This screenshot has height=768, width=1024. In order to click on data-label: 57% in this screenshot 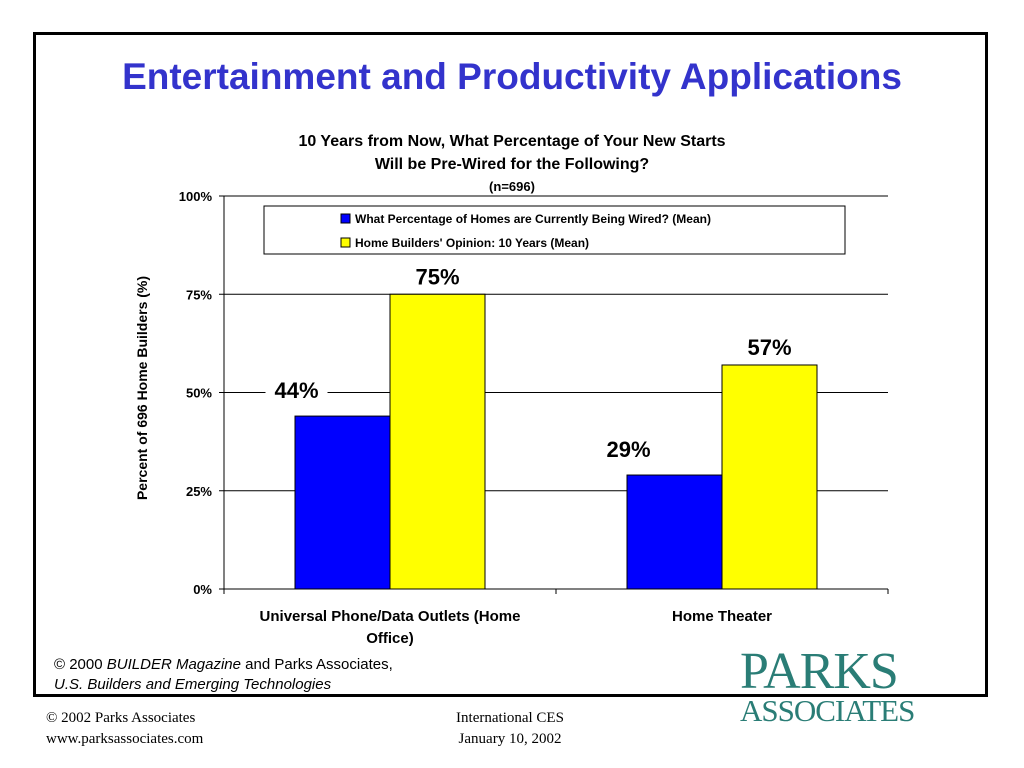, I will do `click(769, 347)`.